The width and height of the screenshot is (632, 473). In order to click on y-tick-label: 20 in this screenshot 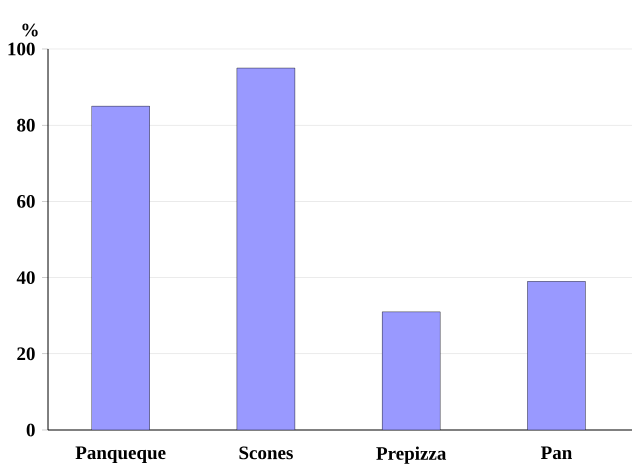, I will do `click(26, 353)`.